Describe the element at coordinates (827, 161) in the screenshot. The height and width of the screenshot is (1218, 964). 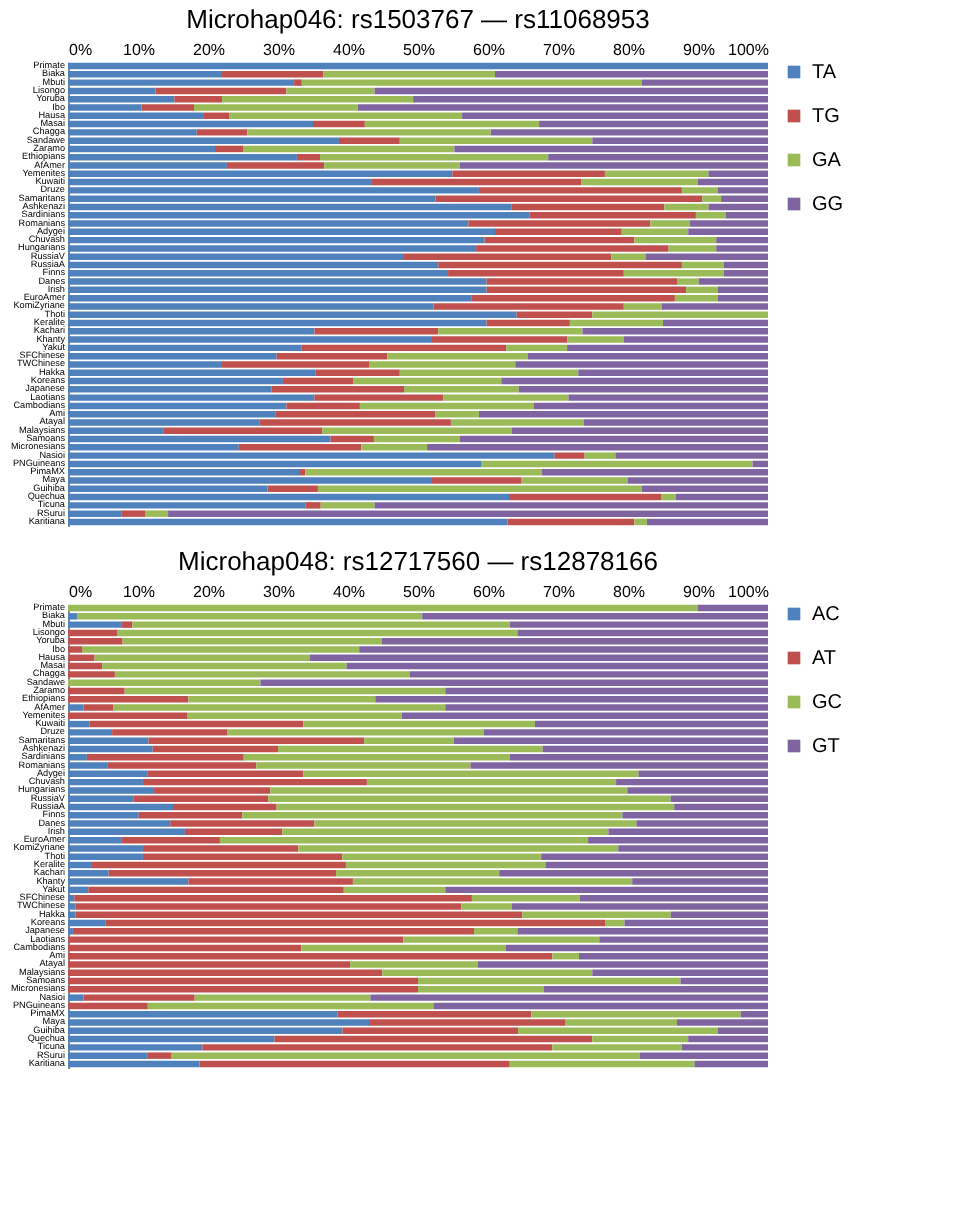
I see `legend-label: GA` at that location.